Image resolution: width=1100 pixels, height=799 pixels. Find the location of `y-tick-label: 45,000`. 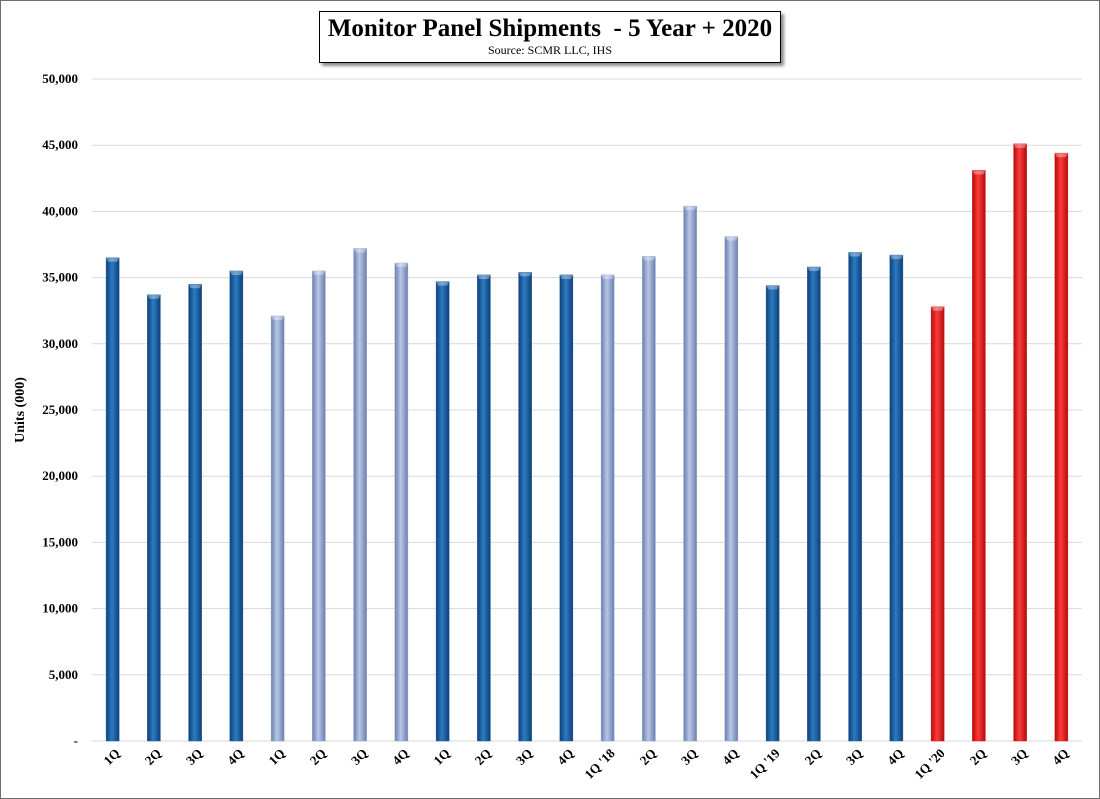

y-tick-label: 45,000 is located at coordinates (60, 144).